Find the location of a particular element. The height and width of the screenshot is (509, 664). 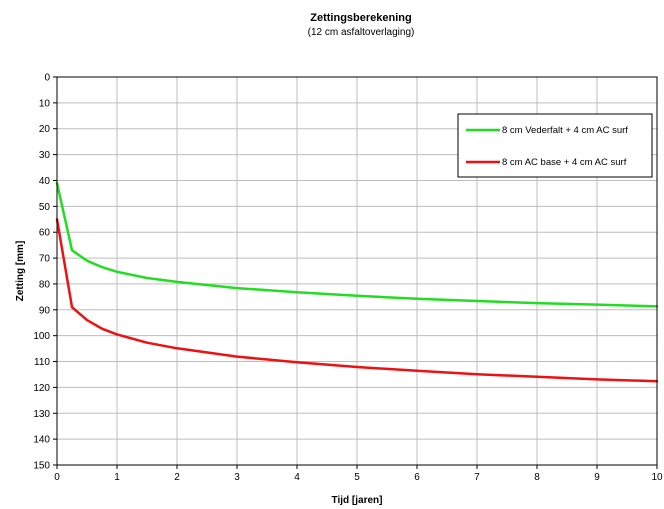

x-tick-label: 9 is located at coordinates (597, 477).